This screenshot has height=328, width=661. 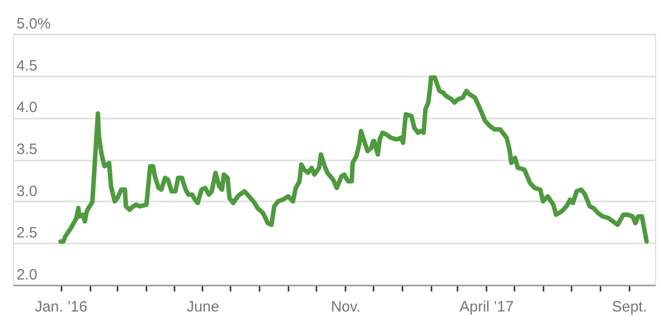 What do you see at coordinates (61, 307) in the screenshot?
I see `x-tick-label: Jan. ’16` at bounding box center [61, 307].